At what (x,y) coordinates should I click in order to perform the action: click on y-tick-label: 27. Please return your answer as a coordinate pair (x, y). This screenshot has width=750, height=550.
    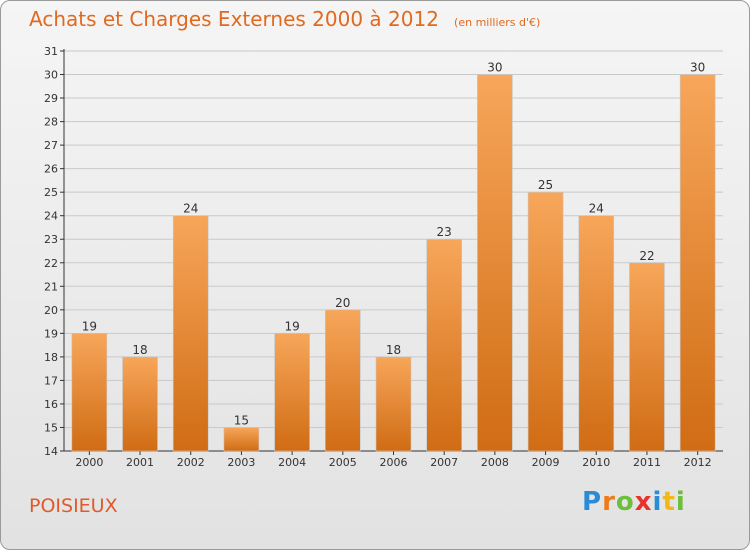
    Looking at the image, I should click on (51, 145).